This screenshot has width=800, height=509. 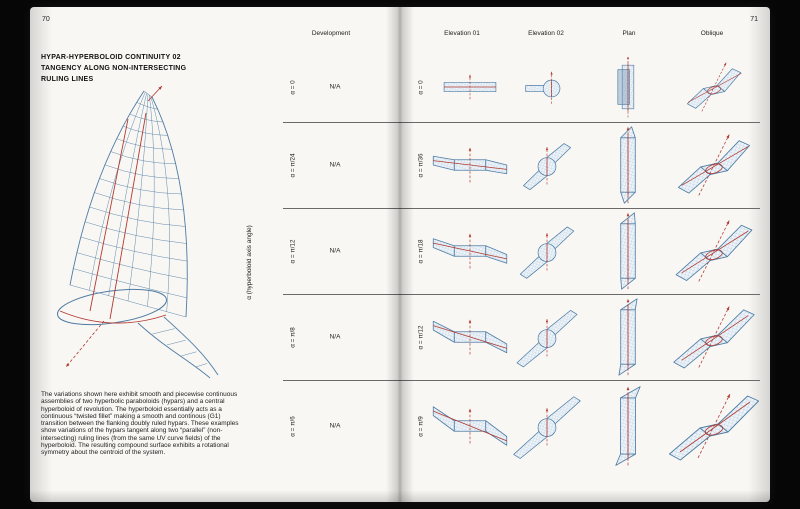 I want to click on row-alpha-label: α = π/12, so click(x=293, y=251).